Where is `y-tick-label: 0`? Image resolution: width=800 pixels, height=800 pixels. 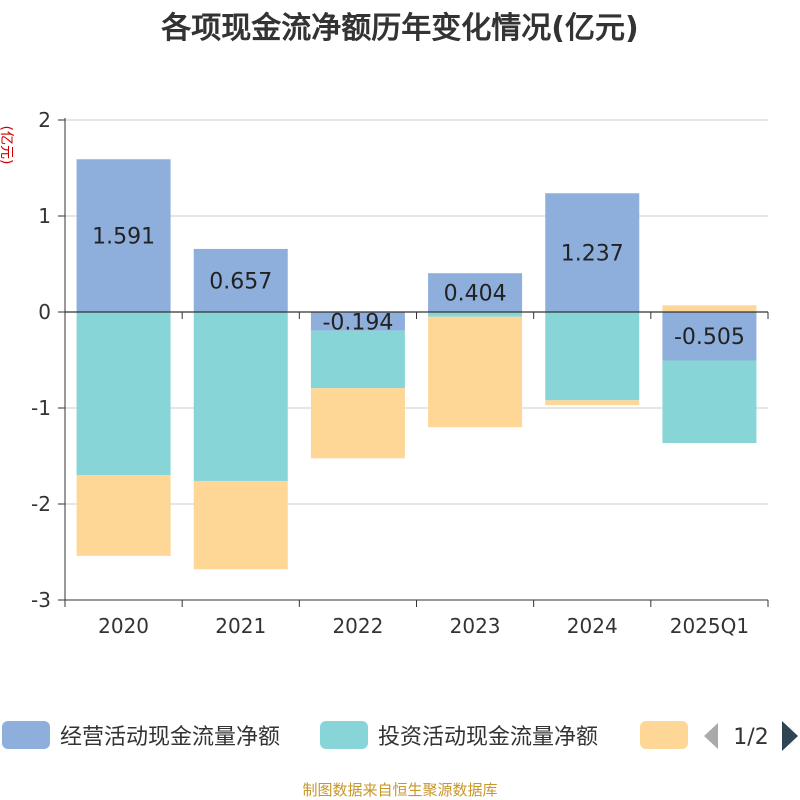 y-tick-label: 0 is located at coordinates (44, 312).